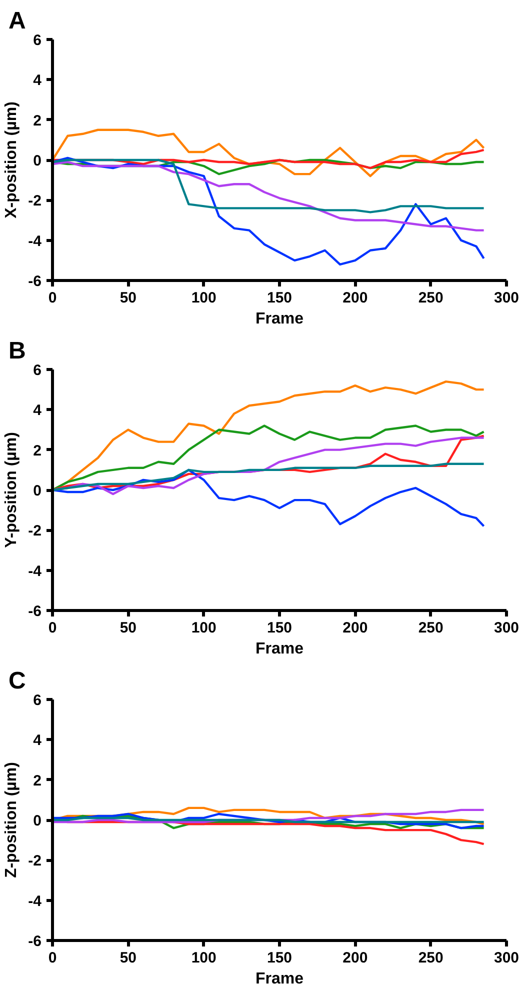  I want to click on y-axis-title: Z-position (µm), so click(11, 820).